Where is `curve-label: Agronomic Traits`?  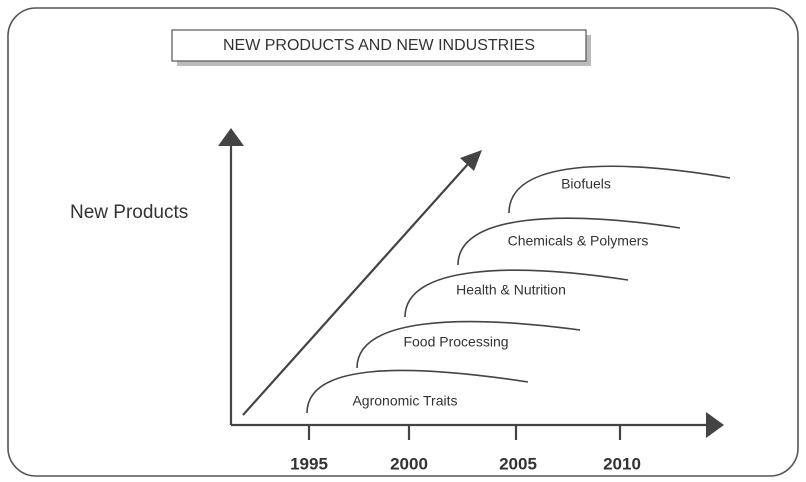
curve-label: Agronomic Traits is located at coordinates (404, 401).